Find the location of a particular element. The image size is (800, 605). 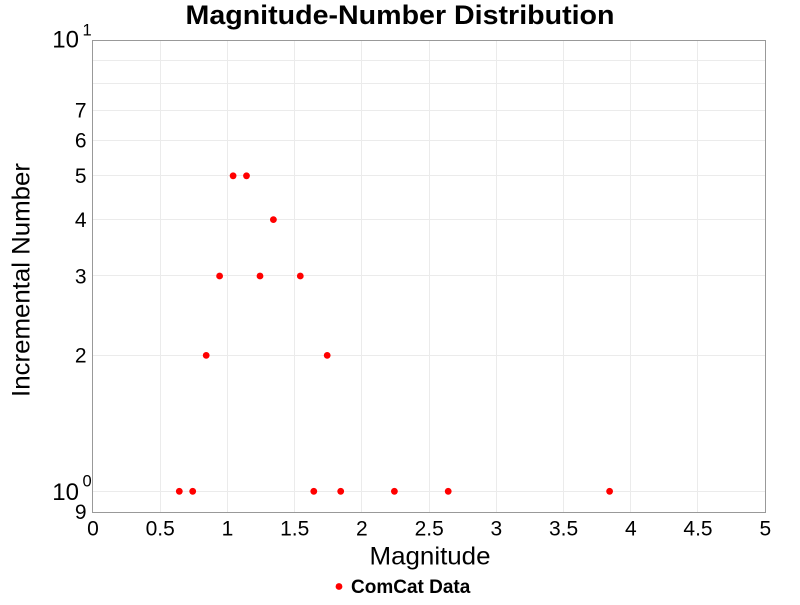

svg-text: ComCat Data is located at coordinates (411, 587).